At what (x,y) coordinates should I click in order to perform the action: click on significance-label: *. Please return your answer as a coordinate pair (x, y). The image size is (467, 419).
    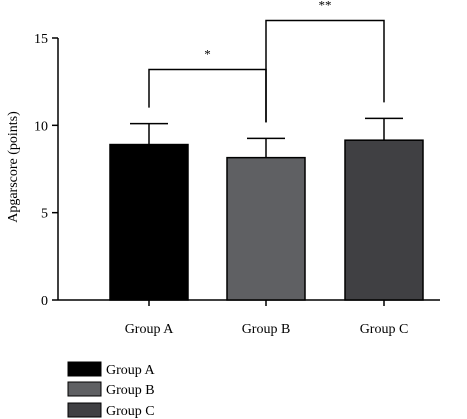
    Looking at the image, I should click on (207, 53).